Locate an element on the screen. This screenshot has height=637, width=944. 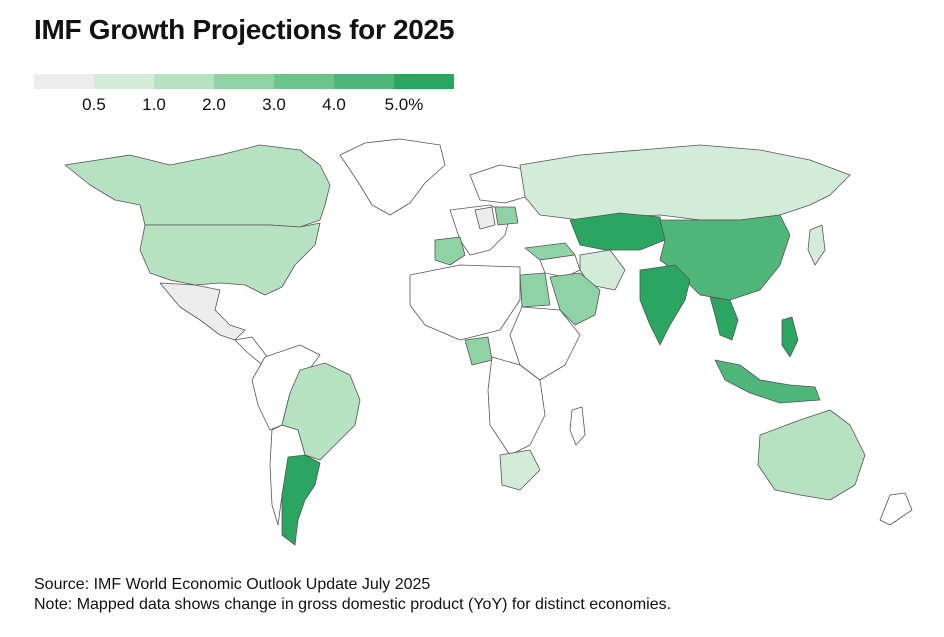
region-brazil is located at coordinates (321, 411).